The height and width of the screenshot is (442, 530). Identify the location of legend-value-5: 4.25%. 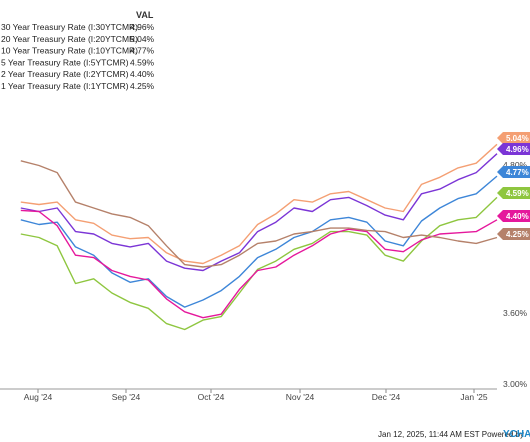
(142, 86).